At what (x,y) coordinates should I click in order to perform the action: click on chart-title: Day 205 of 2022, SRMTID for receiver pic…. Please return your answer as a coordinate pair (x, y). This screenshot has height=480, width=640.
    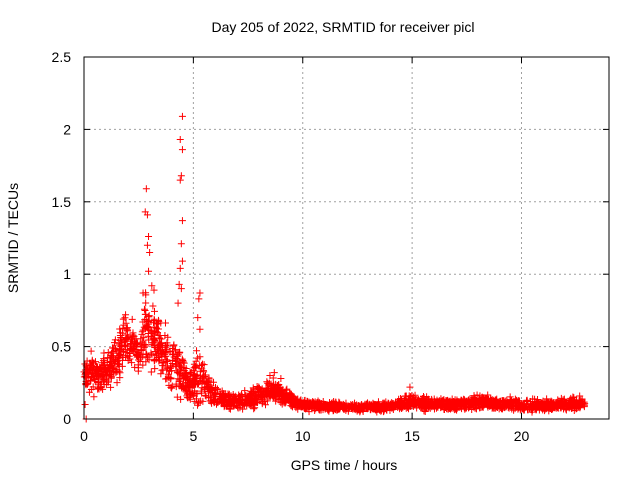
    Looking at the image, I should click on (343, 27).